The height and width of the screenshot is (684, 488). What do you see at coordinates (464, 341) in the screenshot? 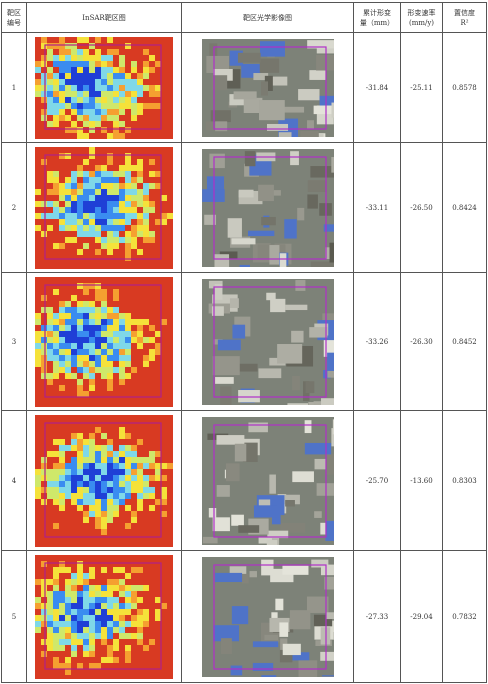
I see `cell: 0.8452` at bounding box center [464, 341].